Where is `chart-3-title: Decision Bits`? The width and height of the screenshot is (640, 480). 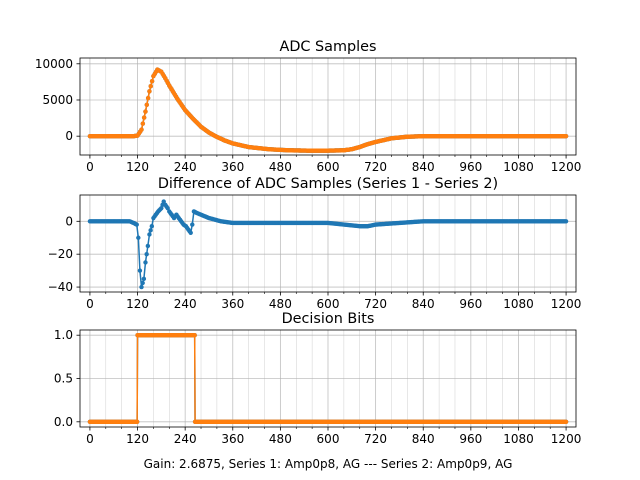
chart-3-title: Decision Bits is located at coordinates (328, 319).